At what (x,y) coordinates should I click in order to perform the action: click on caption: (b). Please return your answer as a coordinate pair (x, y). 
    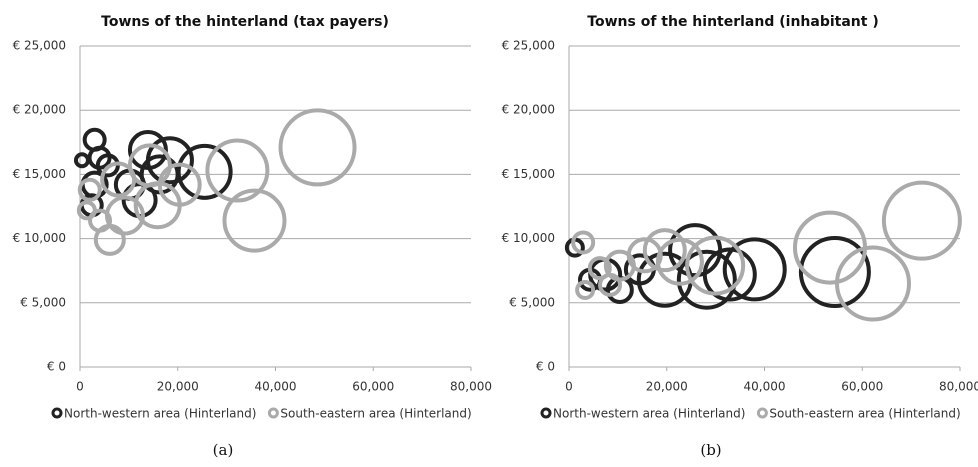
    Looking at the image, I should click on (710, 450).